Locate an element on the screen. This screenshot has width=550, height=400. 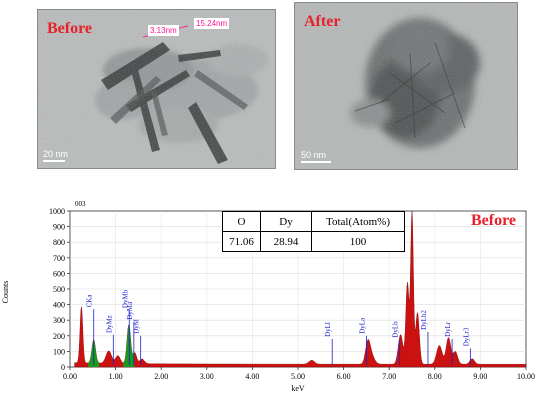
x-tick-label: 1.00 is located at coordinates (116, 376).